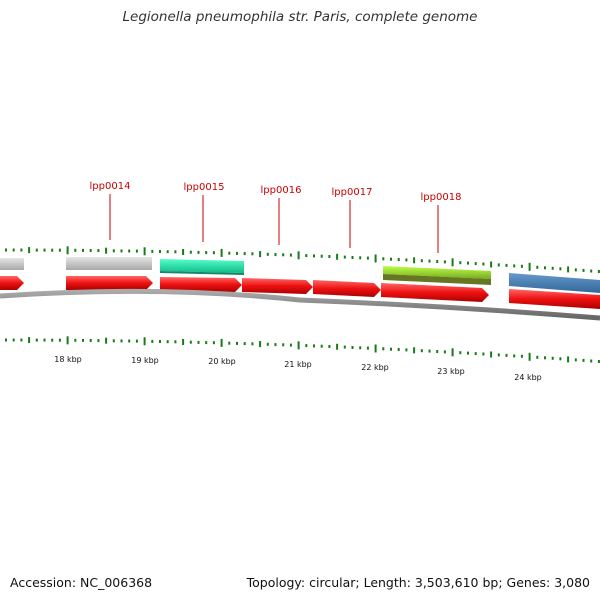 The height and width of the screenshot is (600, 600). I want to click on cds-arrow-left, so click(12, 283).